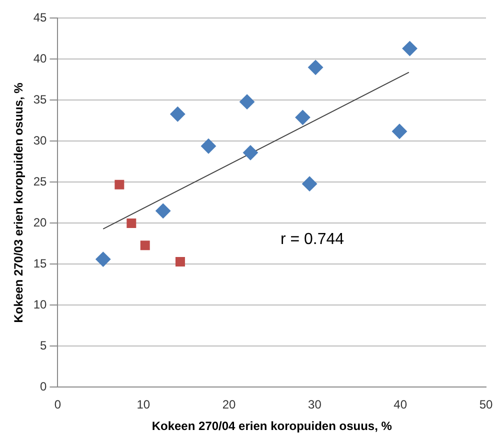  Describe the element at coordinates (19, 202) in the screenshot. I see `y-axis-title: Kokeen 270/03 erien koropuiden osuus, %` at that location.